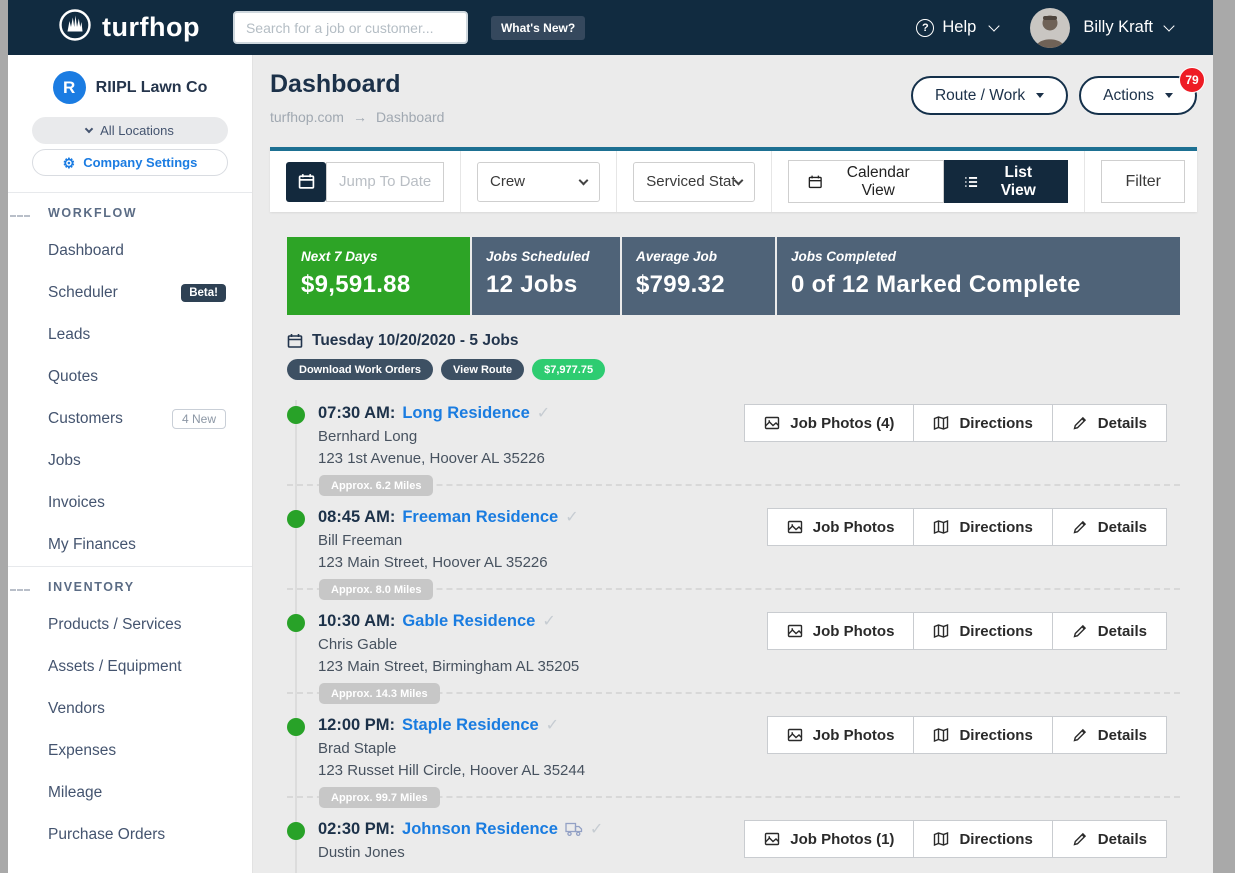 This screenshot has width=1235, height=873. What do you see at coordinates (1050, 27) in the screenshot?
I see `user-avatar` at bounding box center [1050, 27].